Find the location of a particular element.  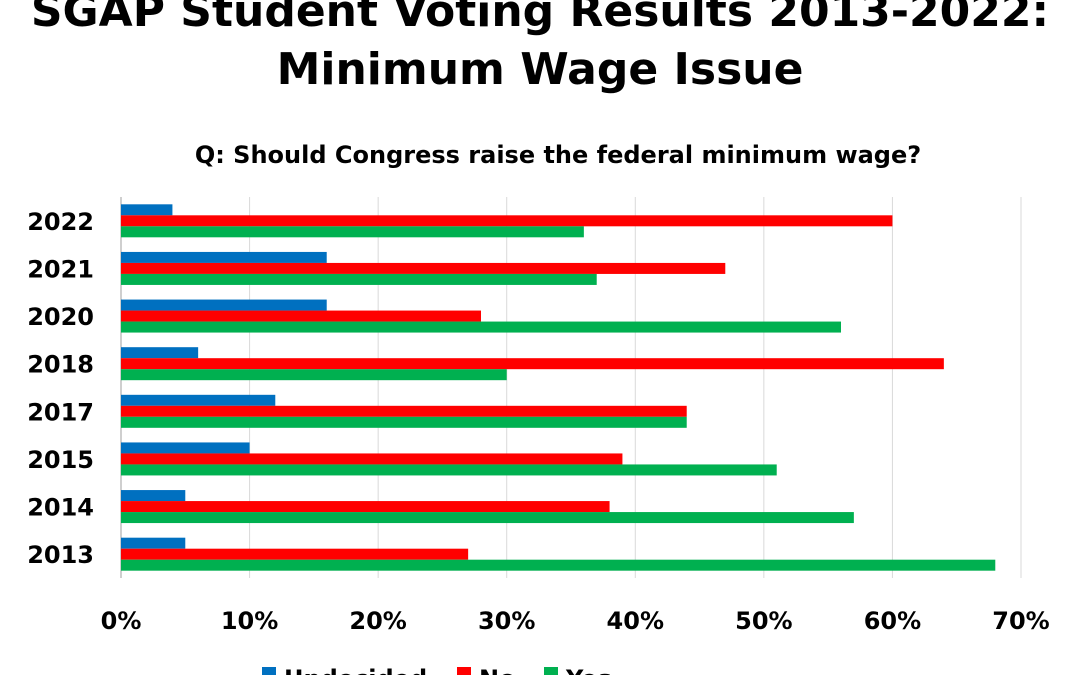

page-title-line-2: Minimum Wage Issue is located at coordinates (540, 69).